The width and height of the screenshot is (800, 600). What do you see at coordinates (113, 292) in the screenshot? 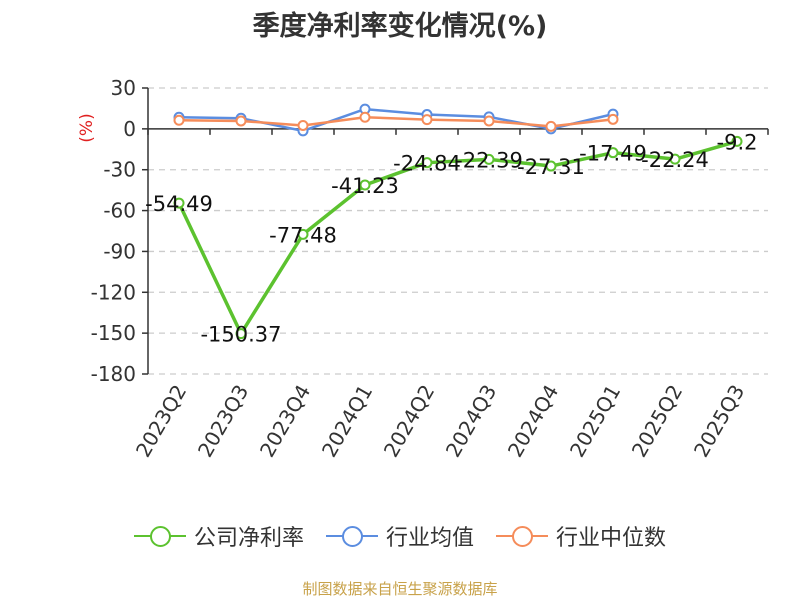
I see `y-tick-label: -120` at bounding box center [113, 292].